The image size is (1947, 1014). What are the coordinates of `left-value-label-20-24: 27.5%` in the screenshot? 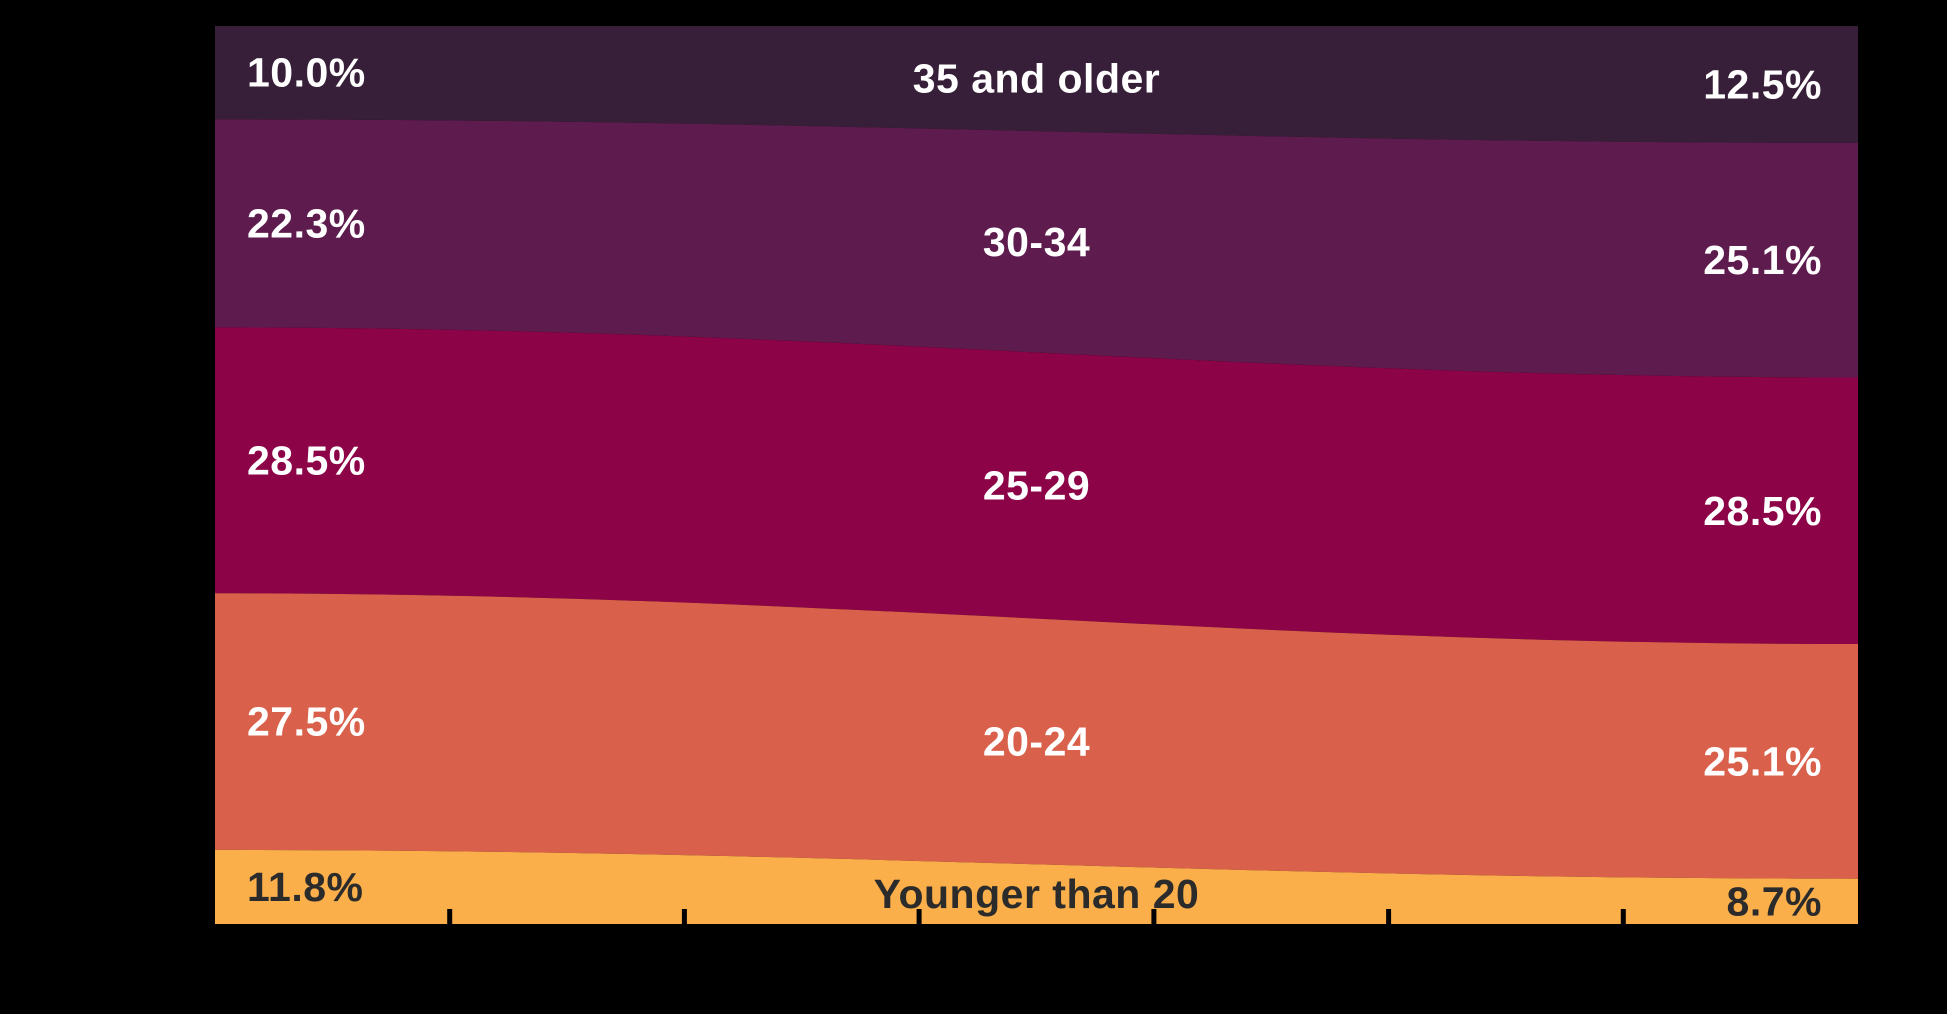 It's located at (306, 722).